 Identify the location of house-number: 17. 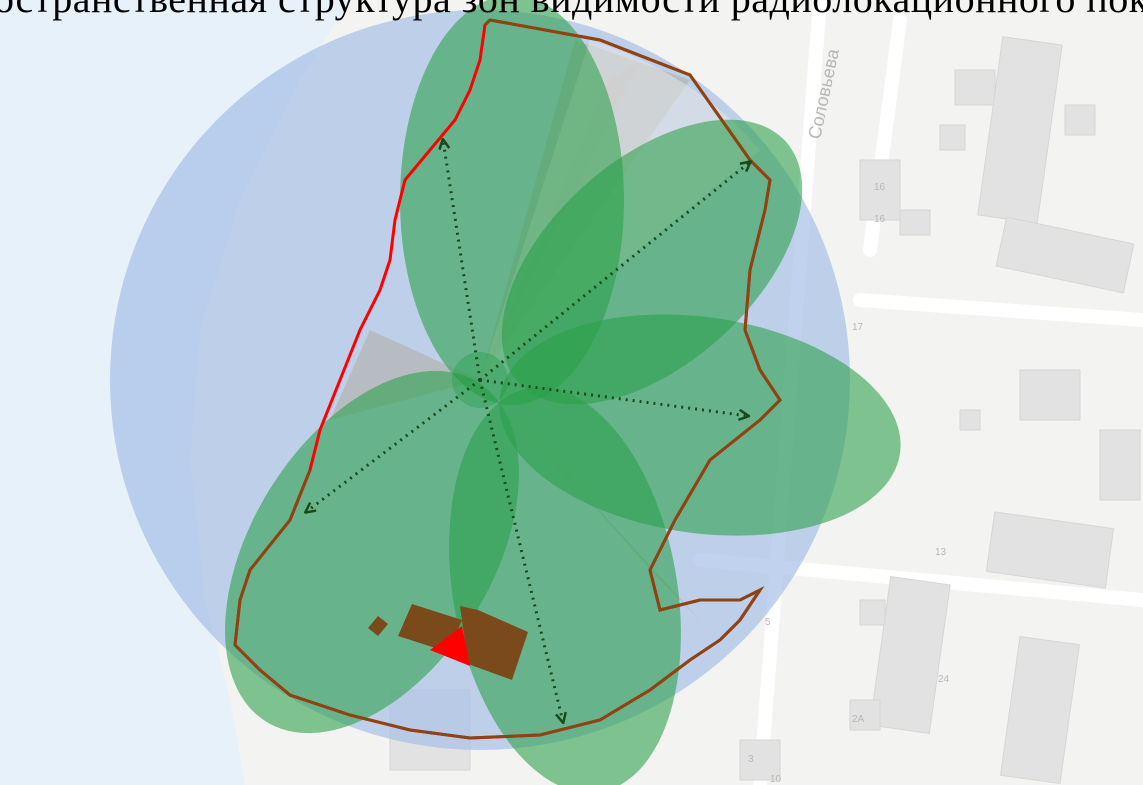
(858, 327).